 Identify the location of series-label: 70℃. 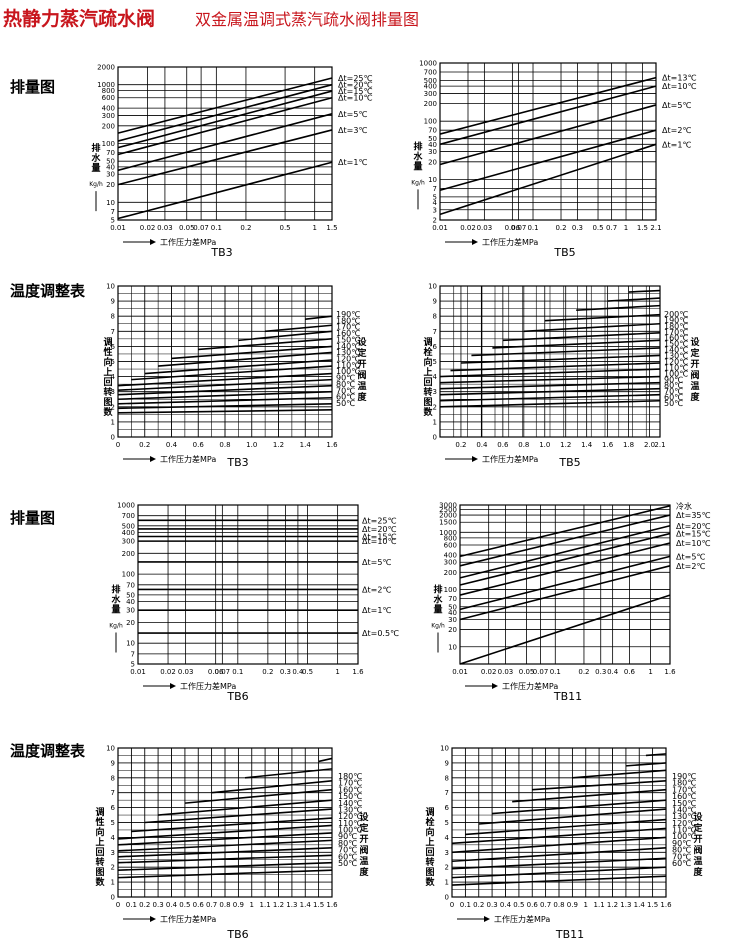
(345, 390).